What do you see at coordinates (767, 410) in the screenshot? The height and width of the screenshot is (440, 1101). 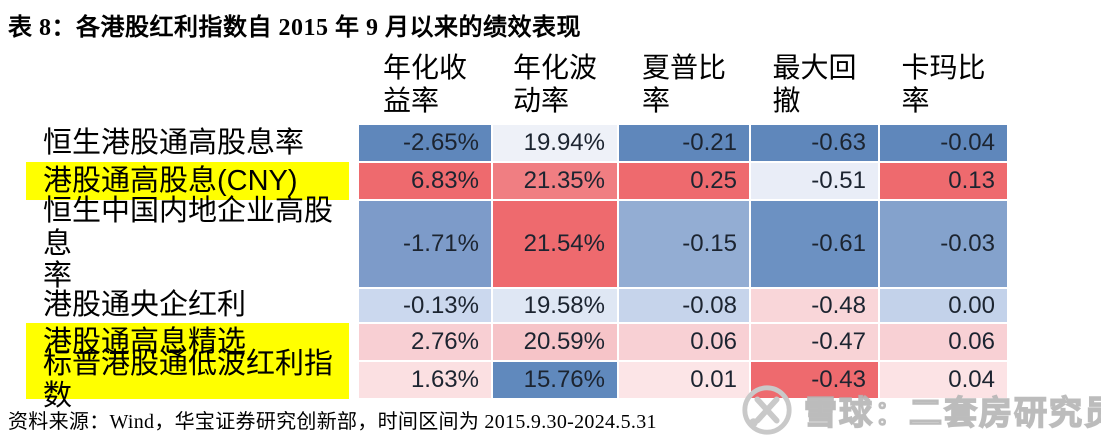 I see `xueqiu-snowball-logo-icon` at bounding box center [767, 410].